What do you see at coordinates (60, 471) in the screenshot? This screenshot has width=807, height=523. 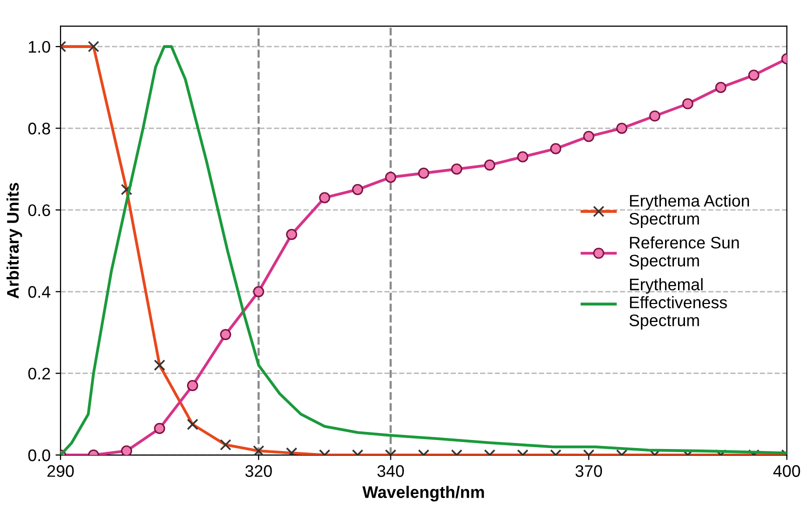 I see `x-tick-label: 290` at bounding box center [60, 471].